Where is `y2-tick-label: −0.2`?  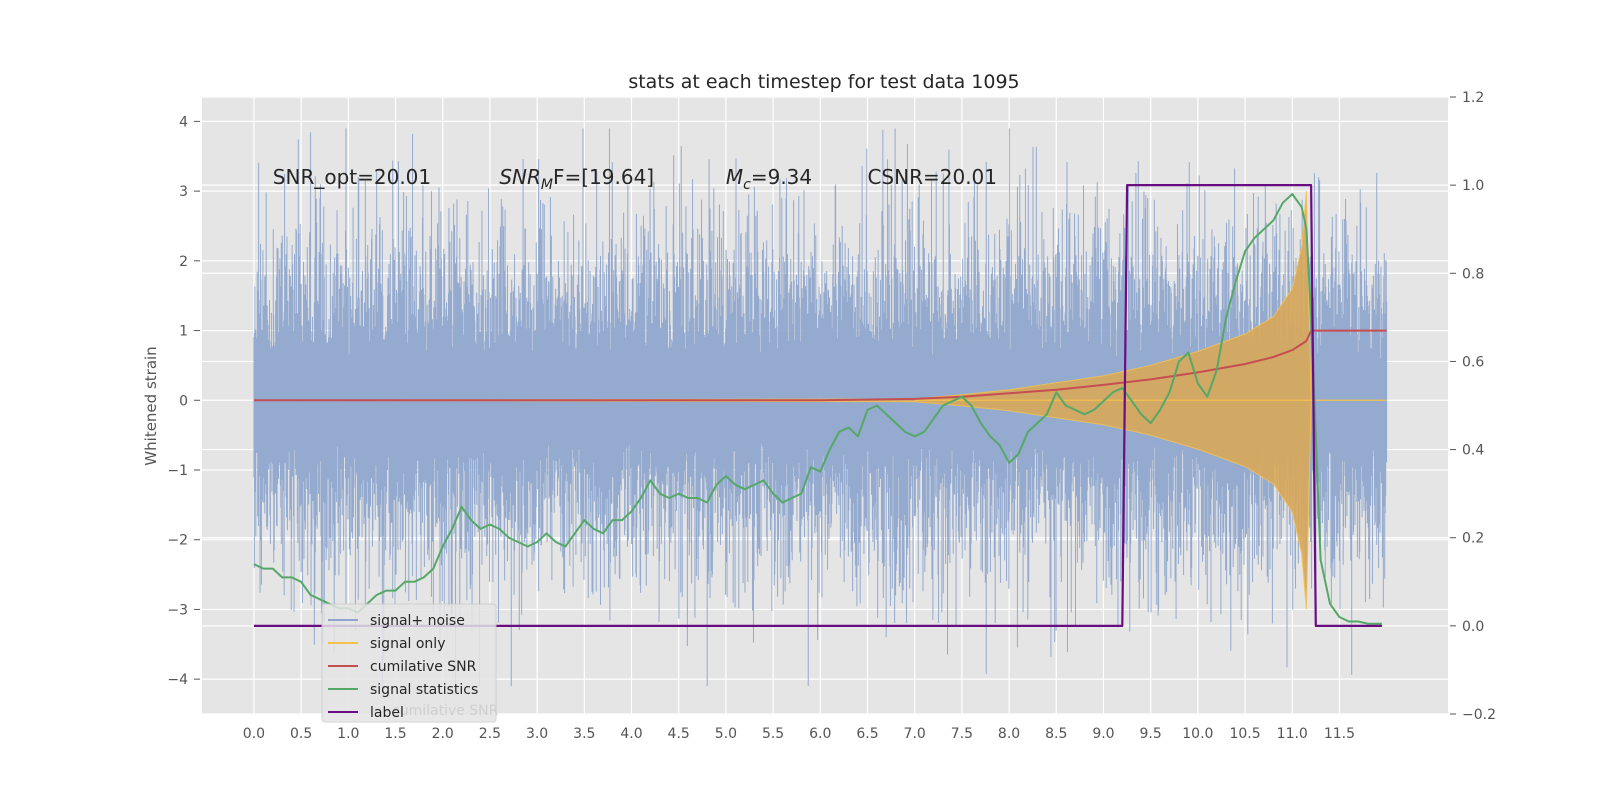 y2-tick-label: −0.2 is located at coordinates (1479, 715).